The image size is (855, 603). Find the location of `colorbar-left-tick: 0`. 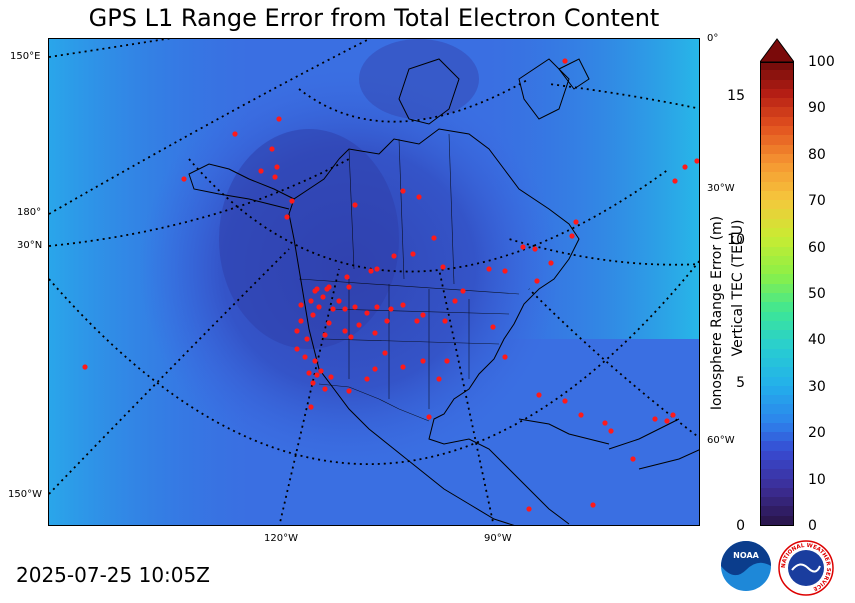

colorbar-left-tick: 0 is located at coordinates (740, 526).